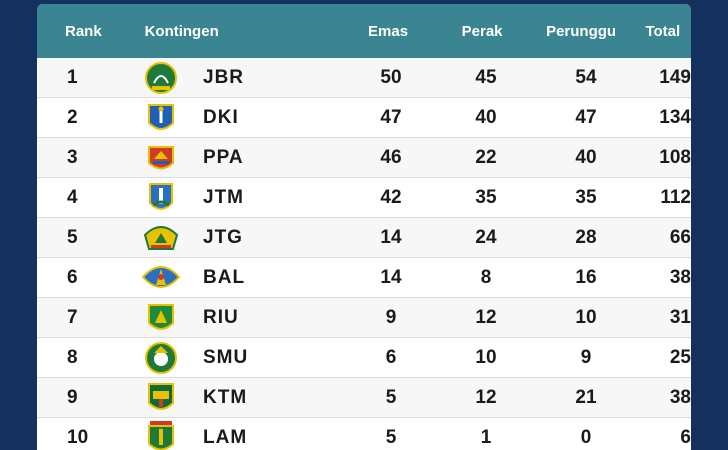 This screenshot has width=728, height=450. What do you see at coordinates (586, 117) in the screenshot?
I see `perunggu-cell: 47` at bounding box center [586, 117].